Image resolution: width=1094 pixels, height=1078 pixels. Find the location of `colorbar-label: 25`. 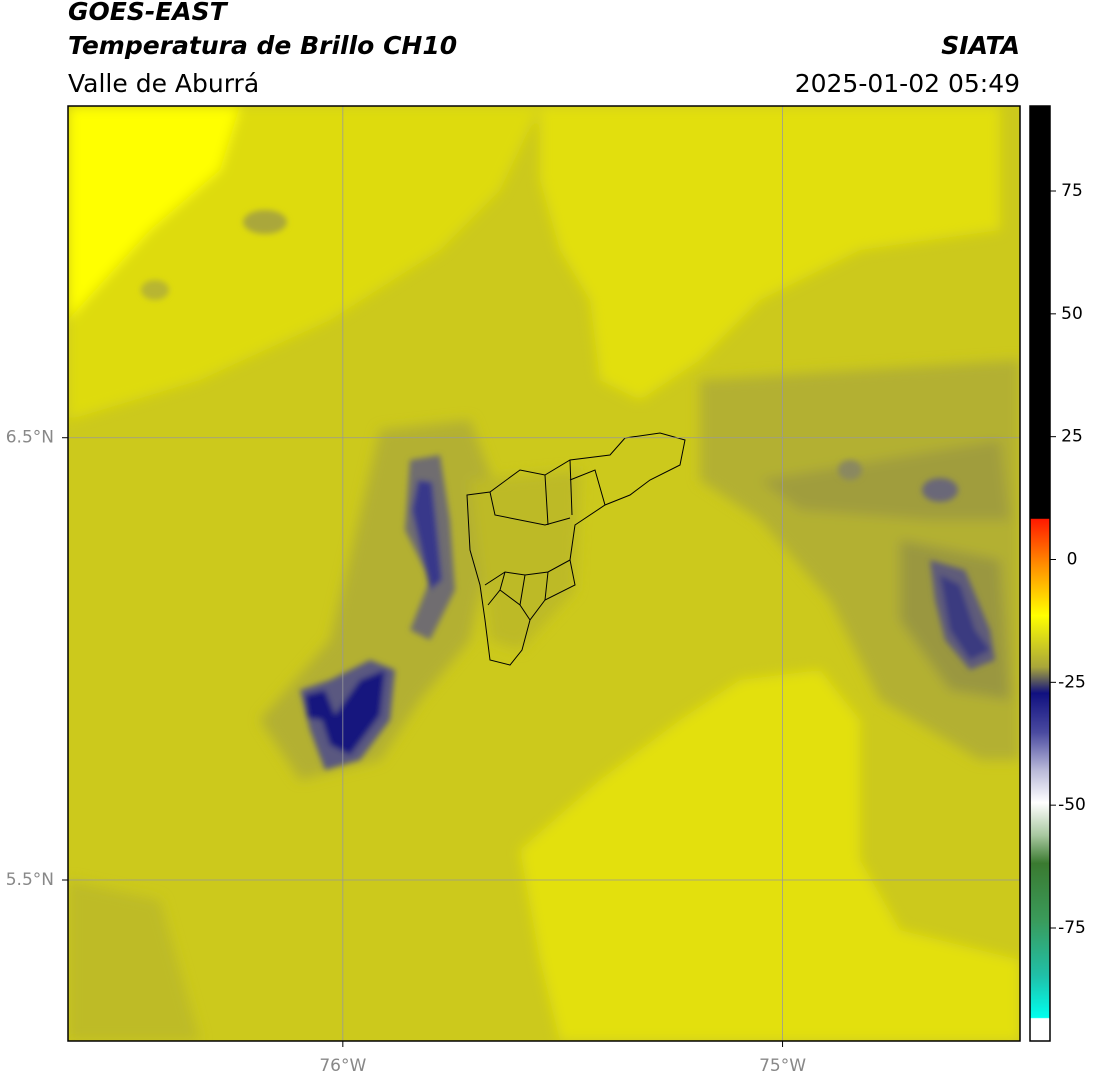

colorbar-label: 25 is located at coordinates (1072, 437).